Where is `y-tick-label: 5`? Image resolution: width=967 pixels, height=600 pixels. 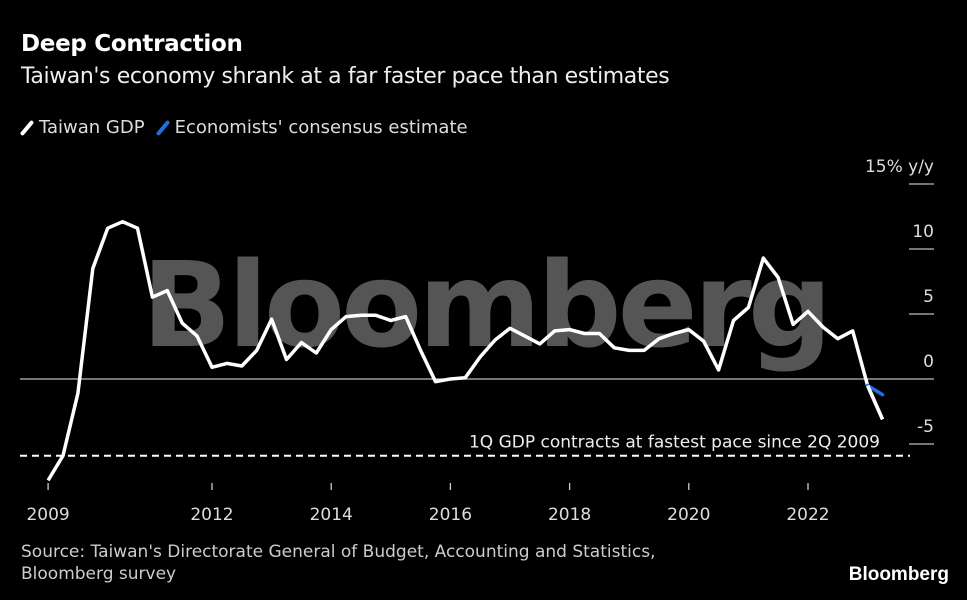
y-tick-label: 5 is located at coordinates (928, 297).